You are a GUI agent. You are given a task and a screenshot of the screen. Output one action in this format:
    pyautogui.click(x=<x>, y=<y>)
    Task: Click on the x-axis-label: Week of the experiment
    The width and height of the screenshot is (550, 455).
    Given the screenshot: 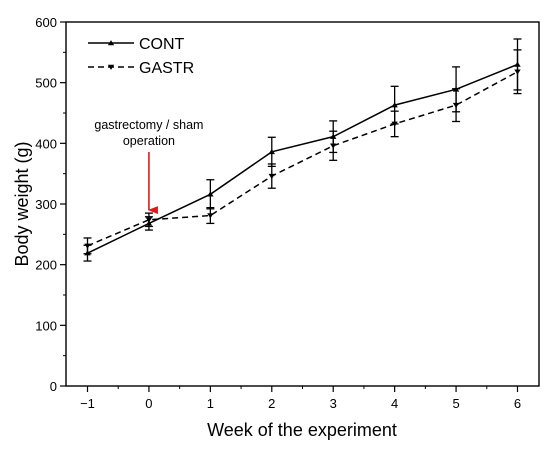 What is the action you would take?
    pyautogui.click(x=302, y=430)
    